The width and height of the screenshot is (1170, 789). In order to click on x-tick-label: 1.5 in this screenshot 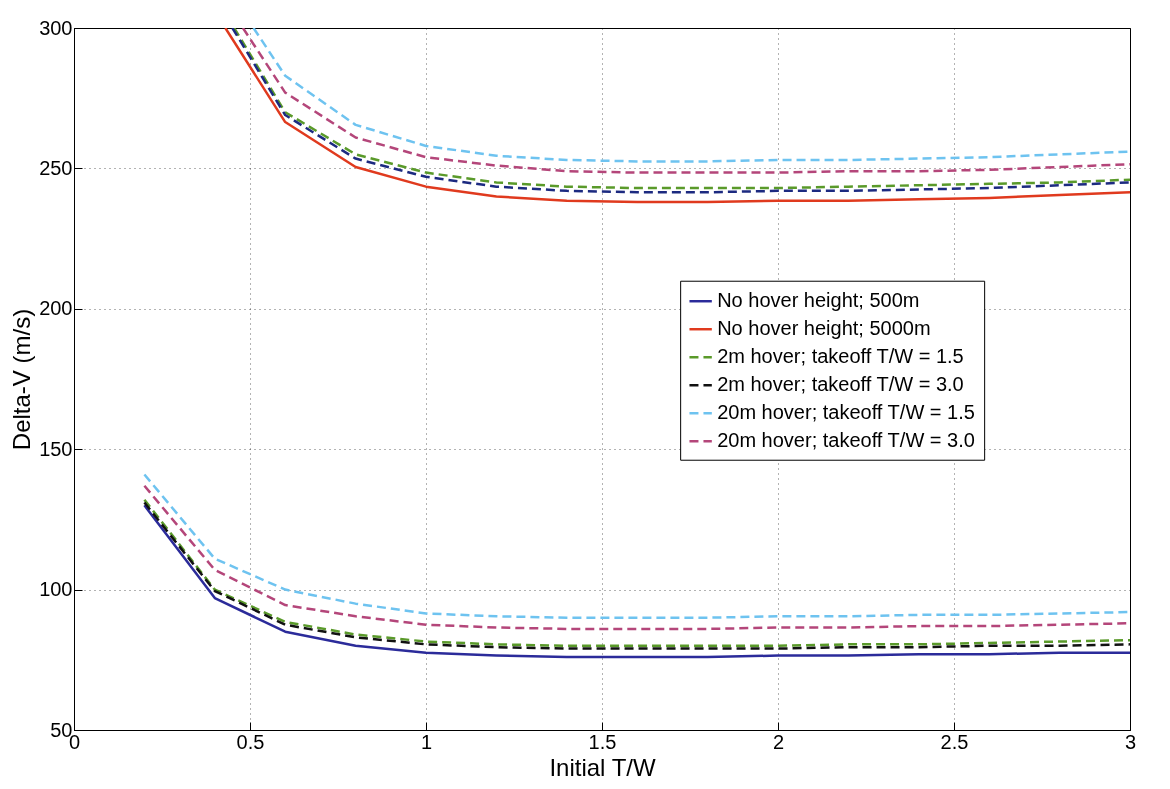, I will do `click(602, 741)`.